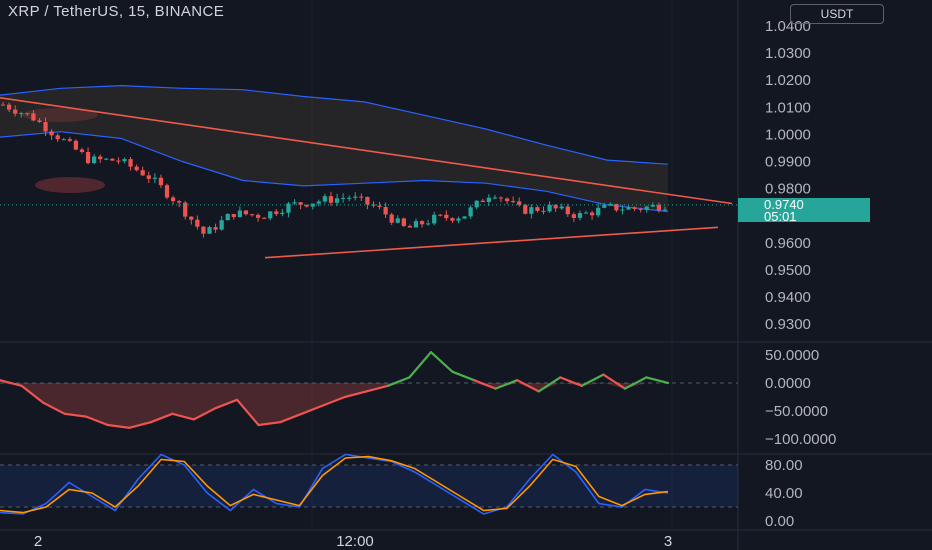  What do you see at coordinates (334, 124) in the screenshot?
I see `channel-upper-line` at bounding box center [334, 124].